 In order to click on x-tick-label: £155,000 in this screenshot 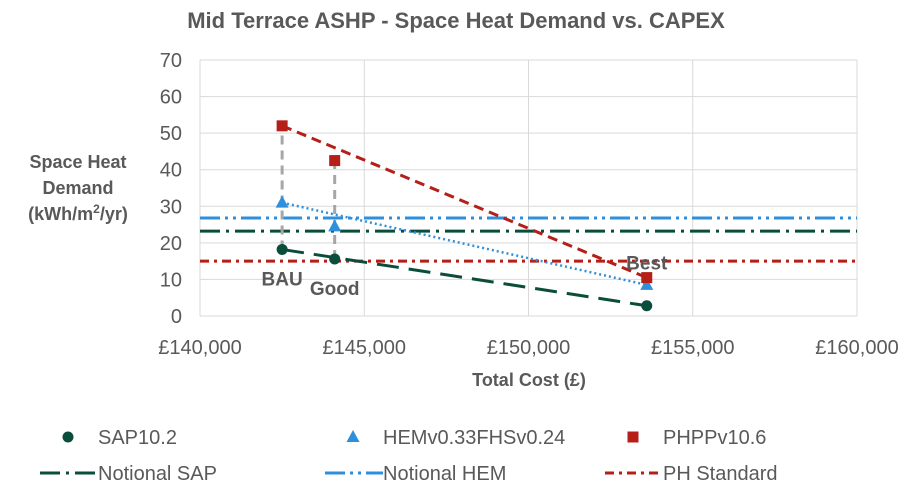, I will do `click(692, 348)`.